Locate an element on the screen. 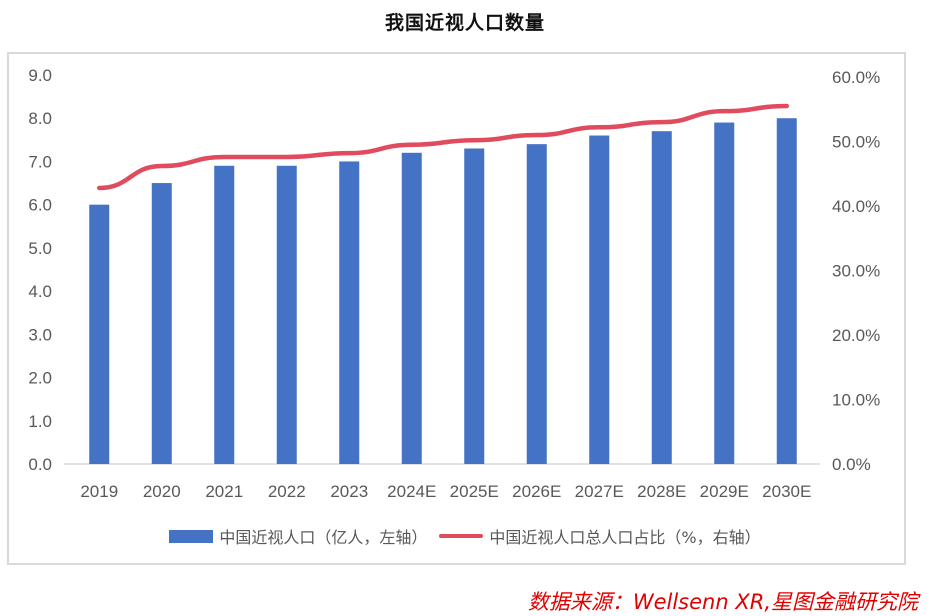 The height and width of the screenshot is (616, 930). x-axis-tick-label: 2019 is located at coordinates (99, 491).